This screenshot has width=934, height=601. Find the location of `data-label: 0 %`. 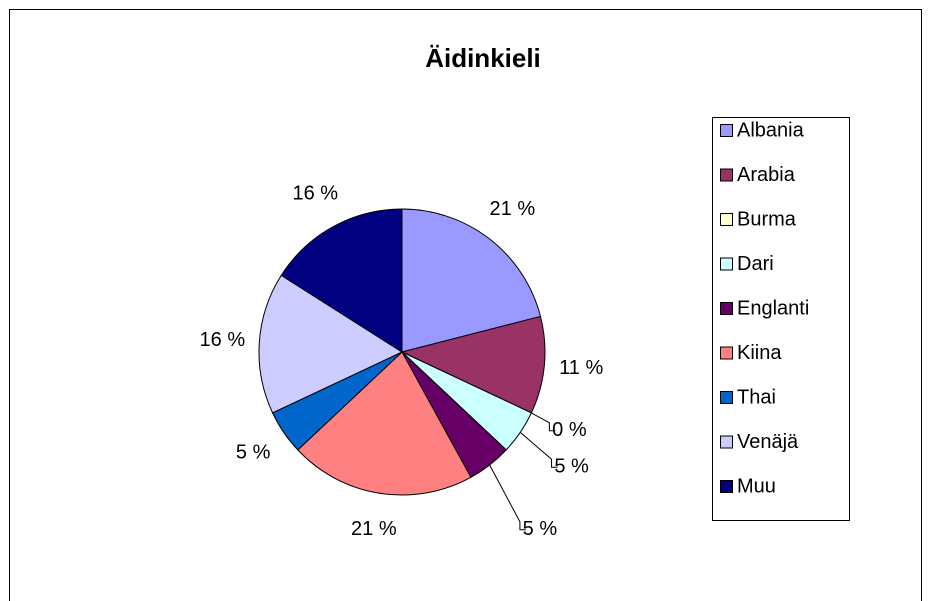

data-label: 0 % is located at coordinates (569, 430).